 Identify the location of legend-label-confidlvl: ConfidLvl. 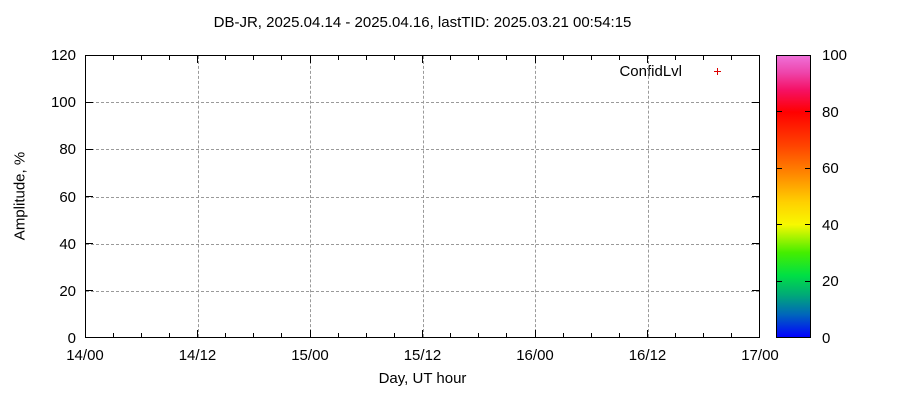
(650, 71).